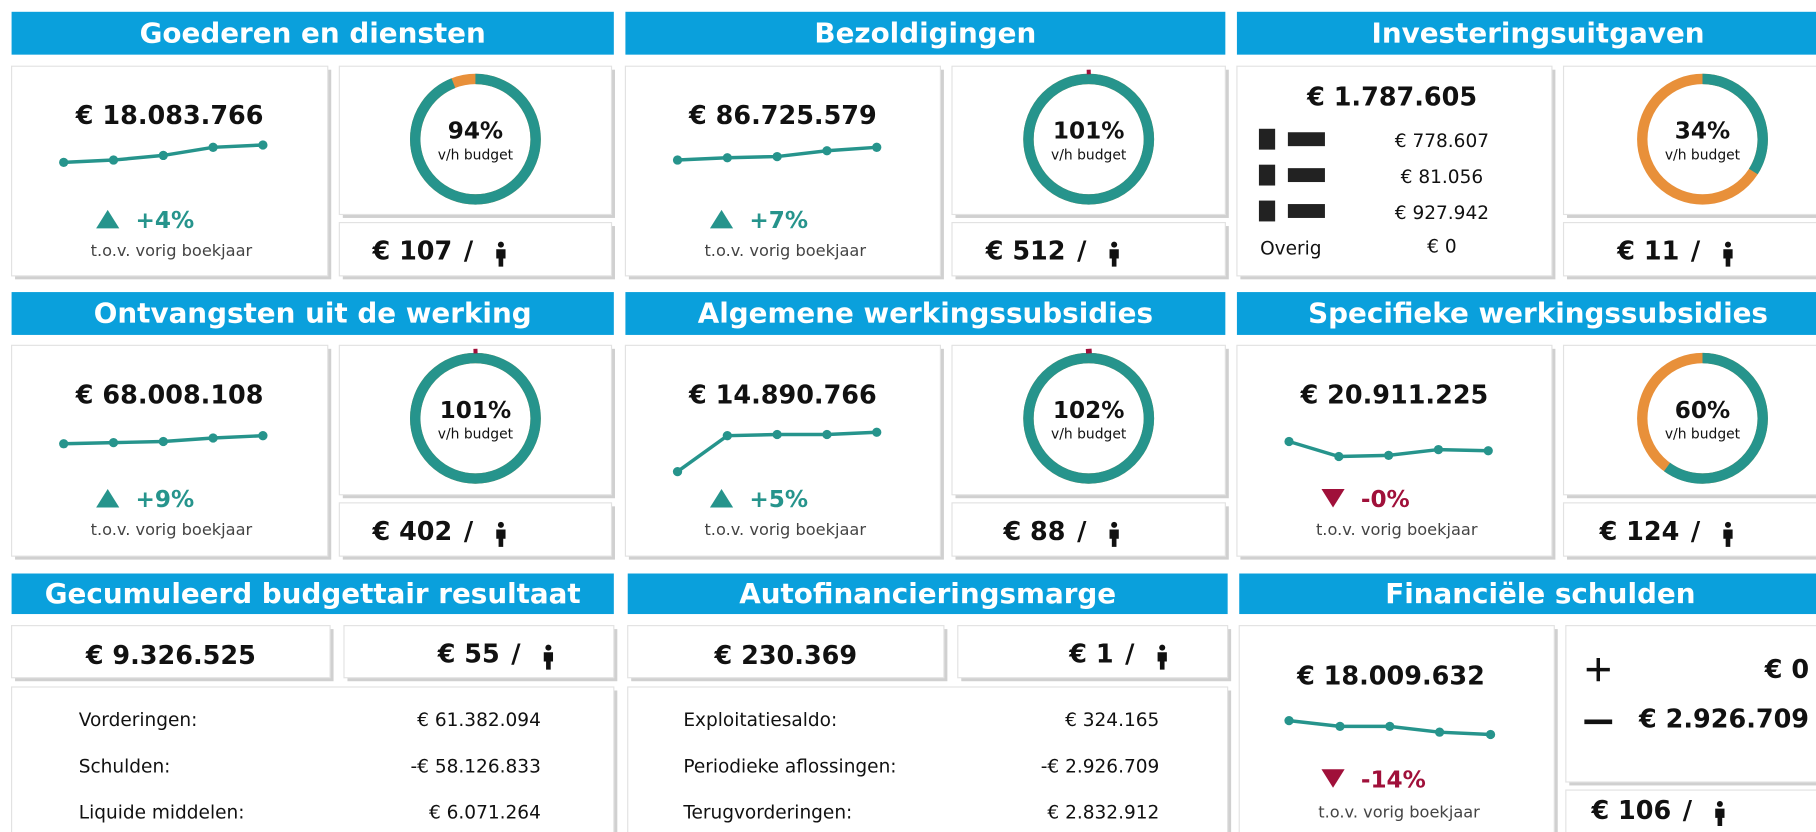 The image size is (1816, 832). Describe the element at coordinates (767, 813) in the screenshot. I see `row-label: Terugvorderingen:` at that location.